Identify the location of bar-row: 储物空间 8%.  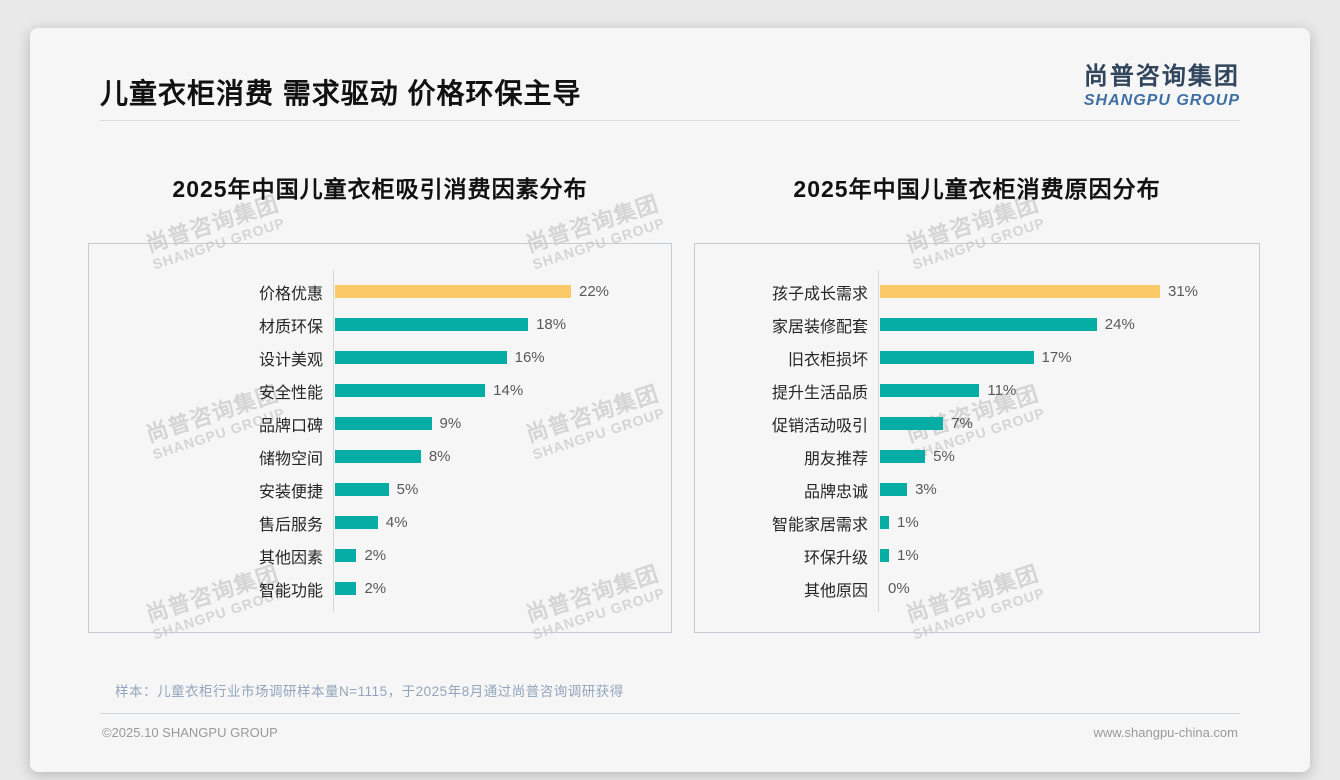
(380, 456).